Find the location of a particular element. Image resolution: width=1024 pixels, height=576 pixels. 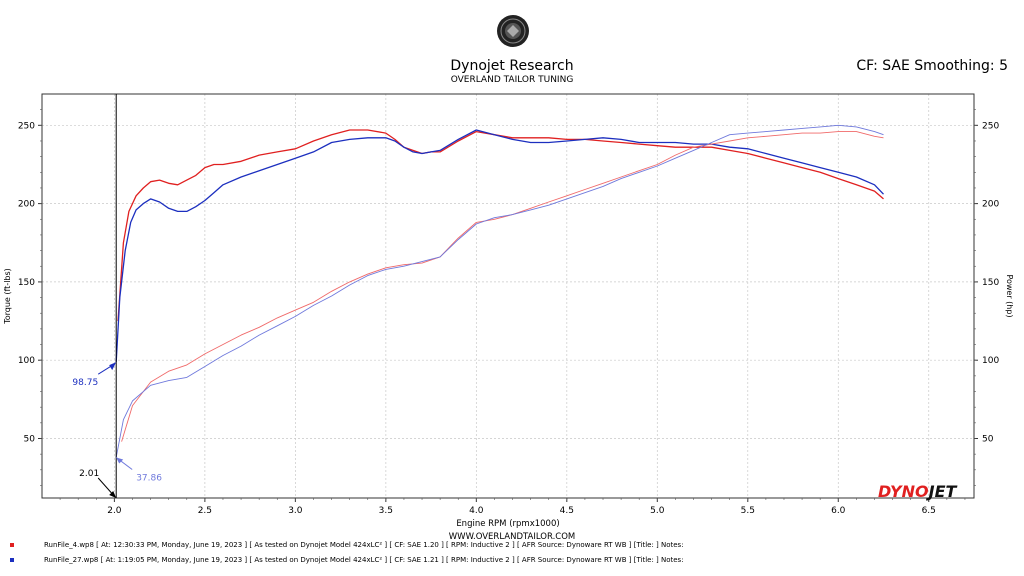

y-tick-label-right: 100 is located at coordinates (990, 361).